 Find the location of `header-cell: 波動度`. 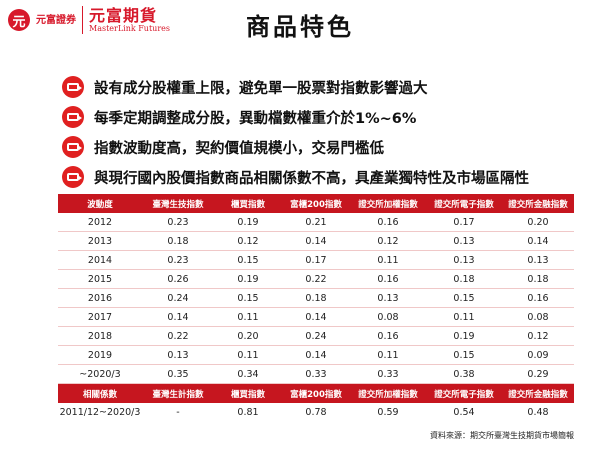

header-cell: 波動度 is located at coordinates (100, 203).